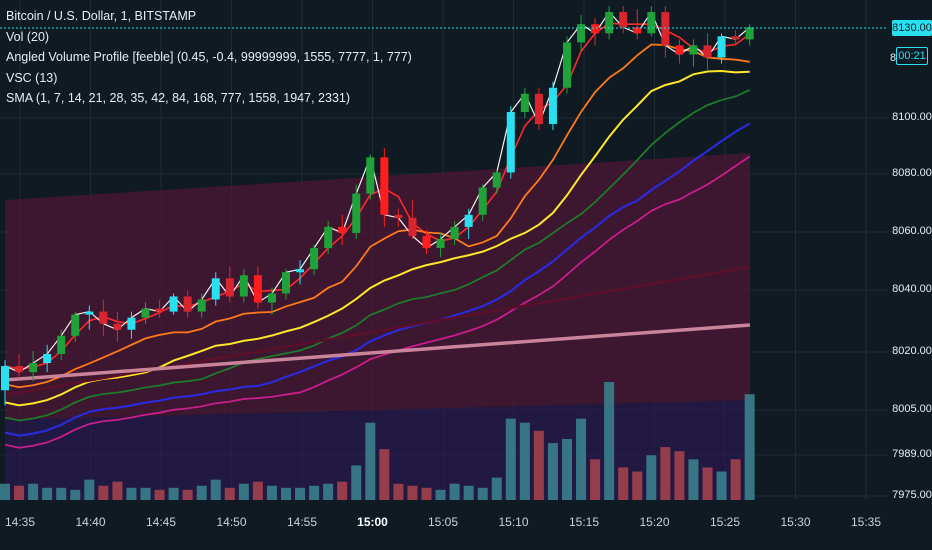 This screenshot has width=932, height=550. Describe the element at coordinates (28, 36) in the screenshot. I see `legend-vol: Vol (20)` at that location.